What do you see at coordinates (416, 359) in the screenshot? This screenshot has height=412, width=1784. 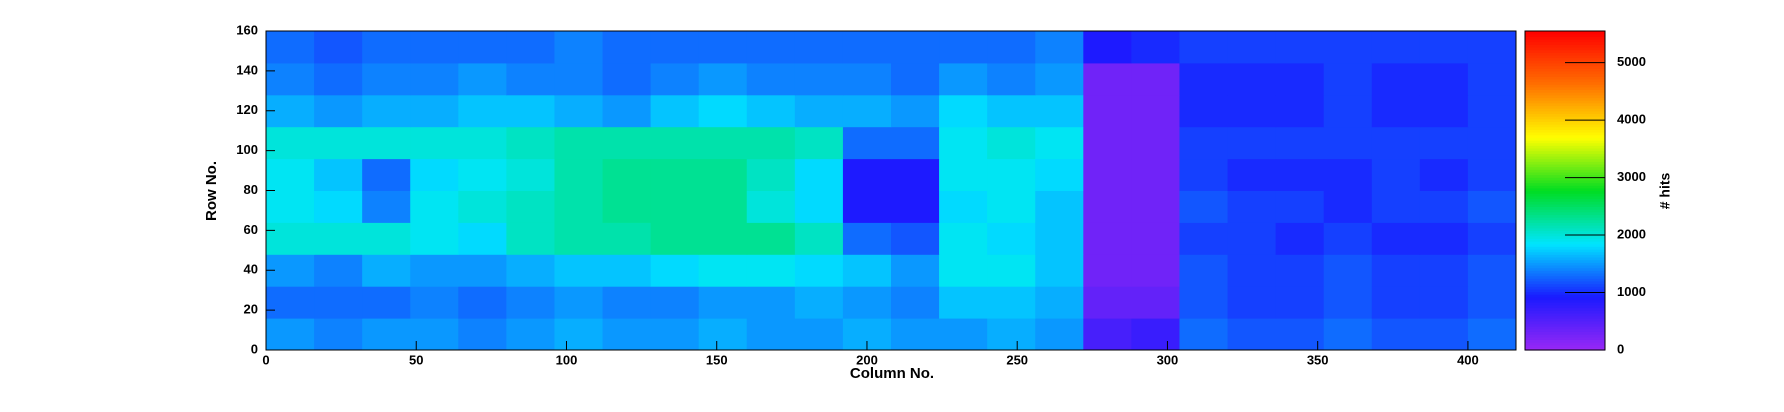 I see `x-tick-label: 50` at bounding box center [416, 359].